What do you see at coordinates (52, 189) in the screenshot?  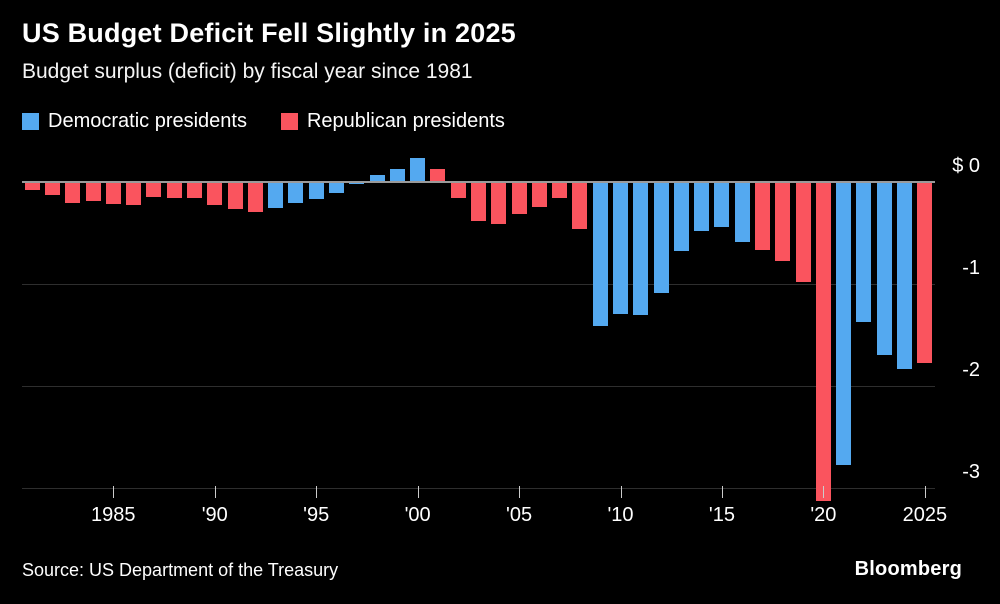 I see `bar-1982` at bounding box center [52, 189].